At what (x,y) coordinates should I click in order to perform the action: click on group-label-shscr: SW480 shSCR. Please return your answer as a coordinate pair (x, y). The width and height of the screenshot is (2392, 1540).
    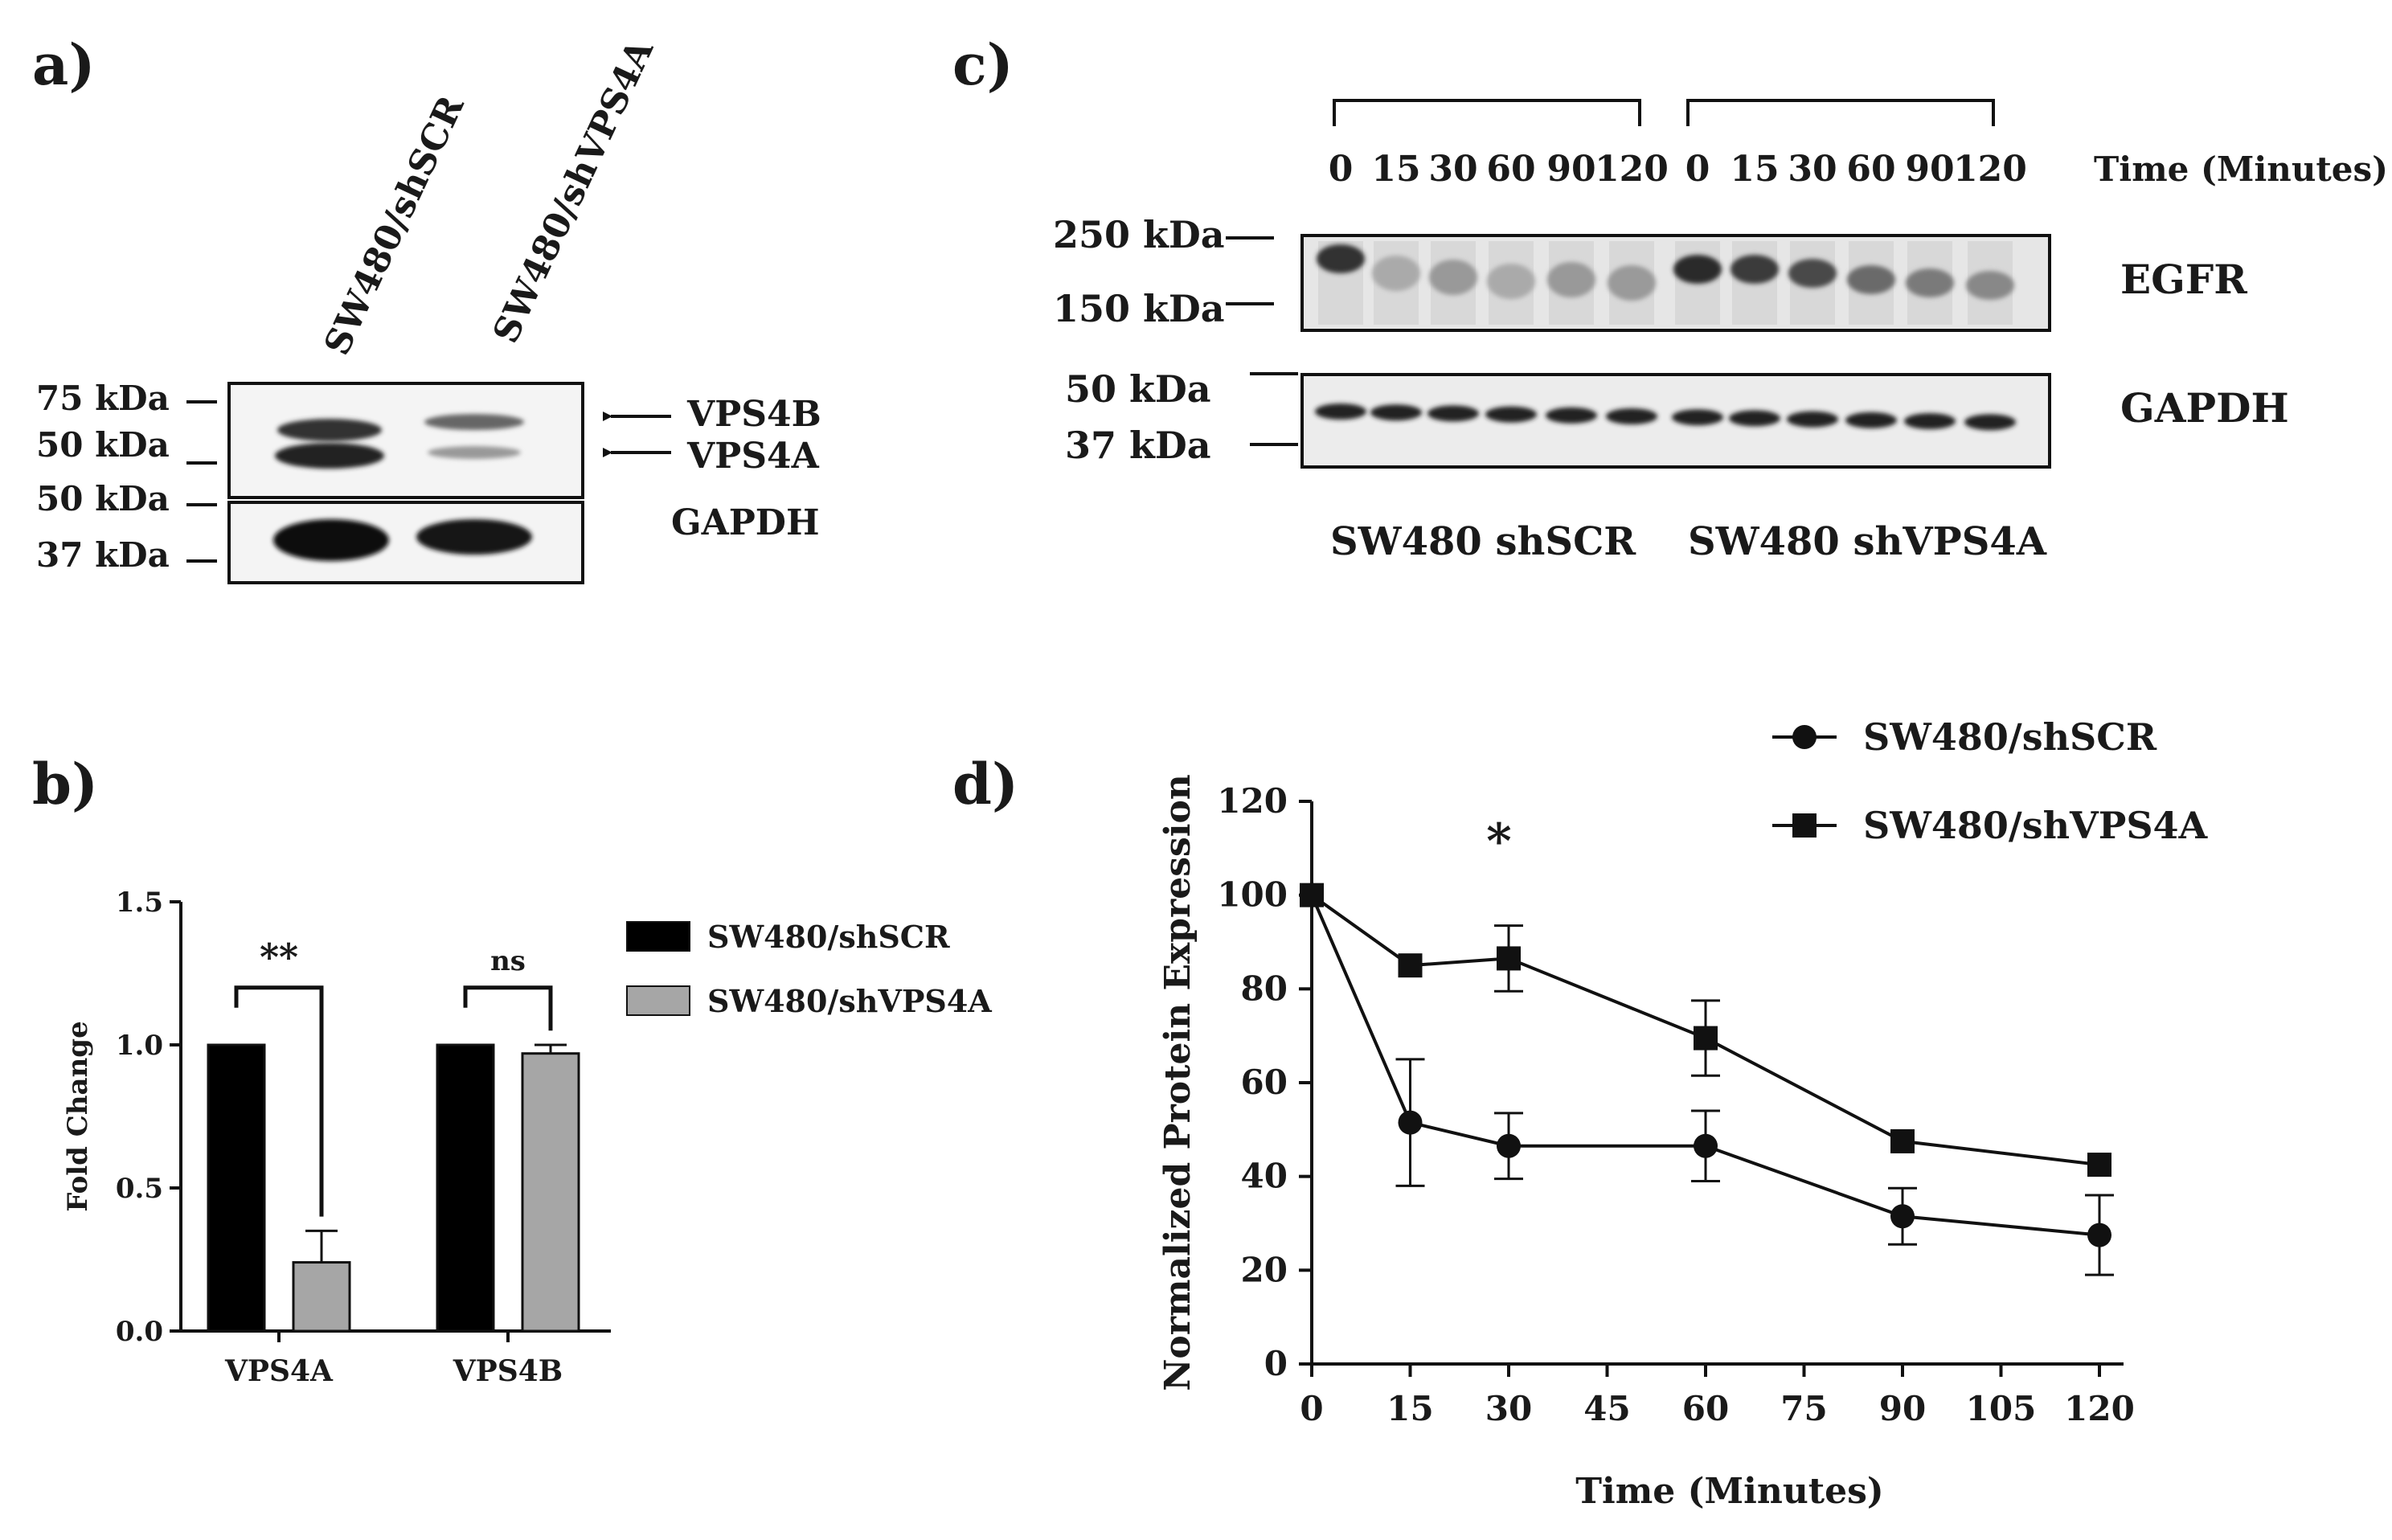
    Looking at the image, I should click on (1483, 541).